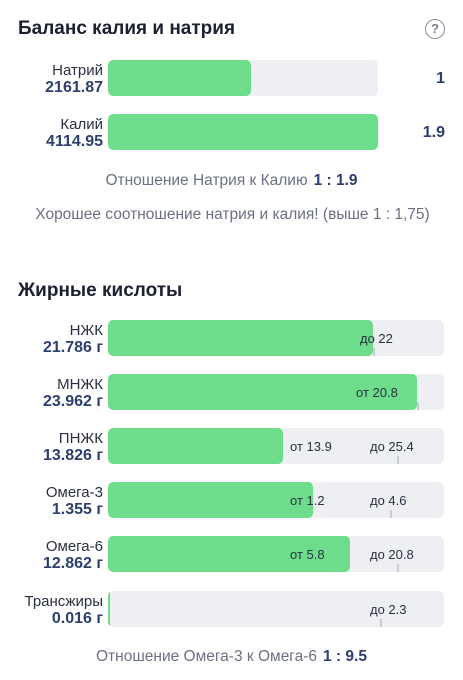 The height and width of the screenshot is (680, 463). Describe the element at coordinates (206, 180) in the screenshot. I see `sodium-potassium-ratio-label: Отношение Натрия к Калию` at that location.